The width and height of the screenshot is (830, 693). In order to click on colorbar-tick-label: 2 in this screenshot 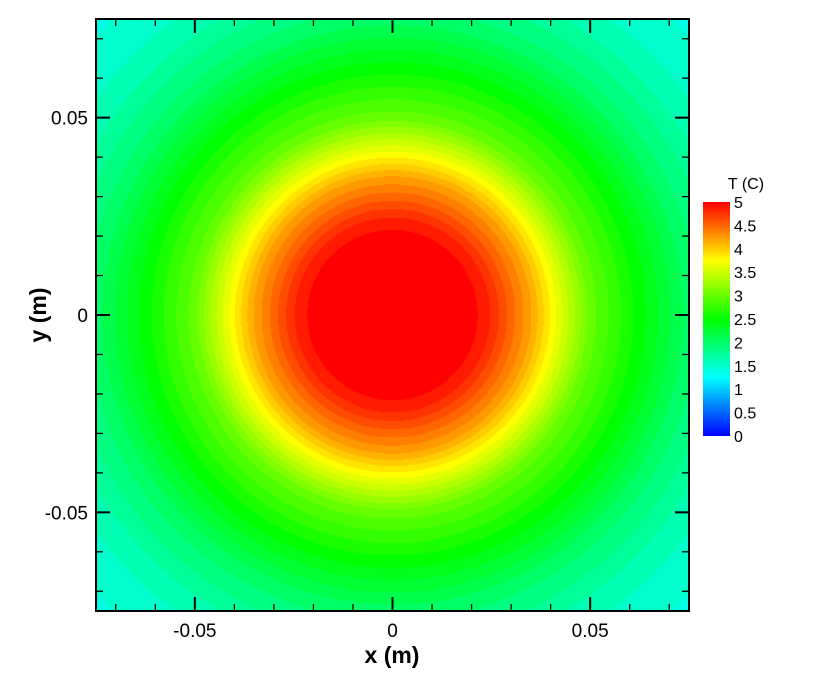, I will do `click(738, 343)`.